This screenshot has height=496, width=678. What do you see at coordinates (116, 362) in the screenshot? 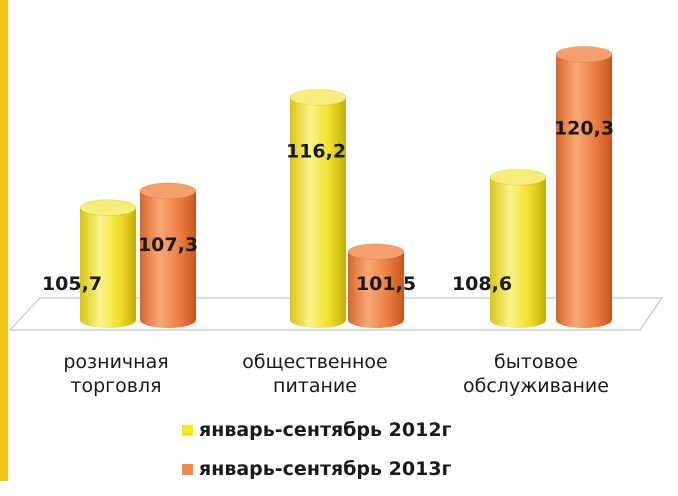
I see `category-label-line: розничная` at bounding box center [116, 362].